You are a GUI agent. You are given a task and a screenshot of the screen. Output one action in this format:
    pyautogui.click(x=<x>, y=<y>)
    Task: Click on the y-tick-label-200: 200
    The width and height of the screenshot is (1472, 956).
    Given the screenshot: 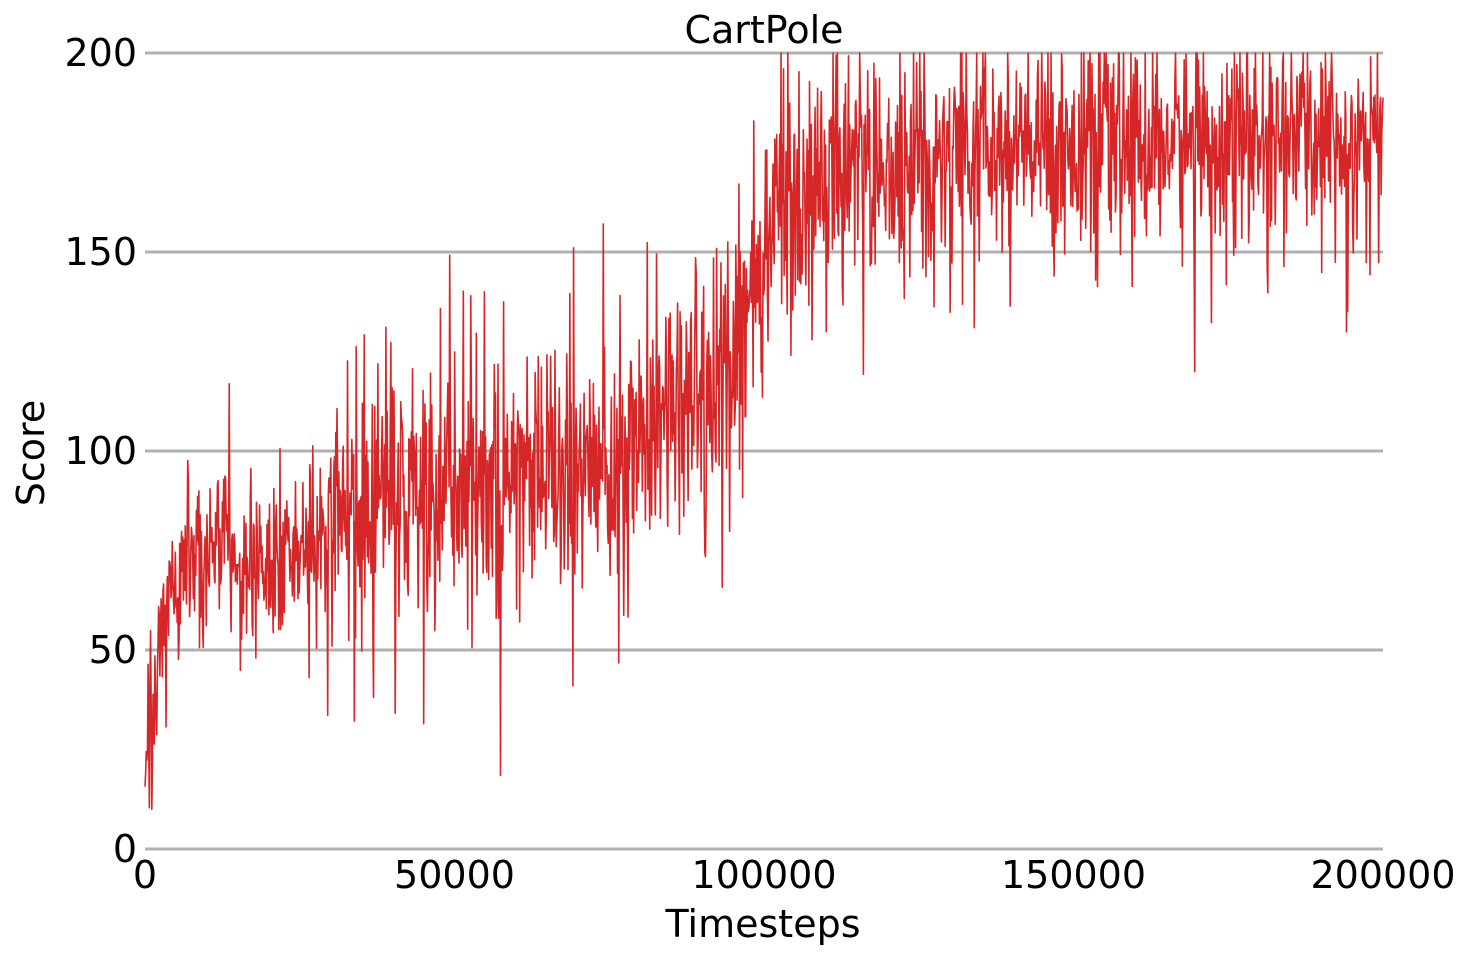 What is the action you would take?
    pyautogui.click(x=100, y=53)
    